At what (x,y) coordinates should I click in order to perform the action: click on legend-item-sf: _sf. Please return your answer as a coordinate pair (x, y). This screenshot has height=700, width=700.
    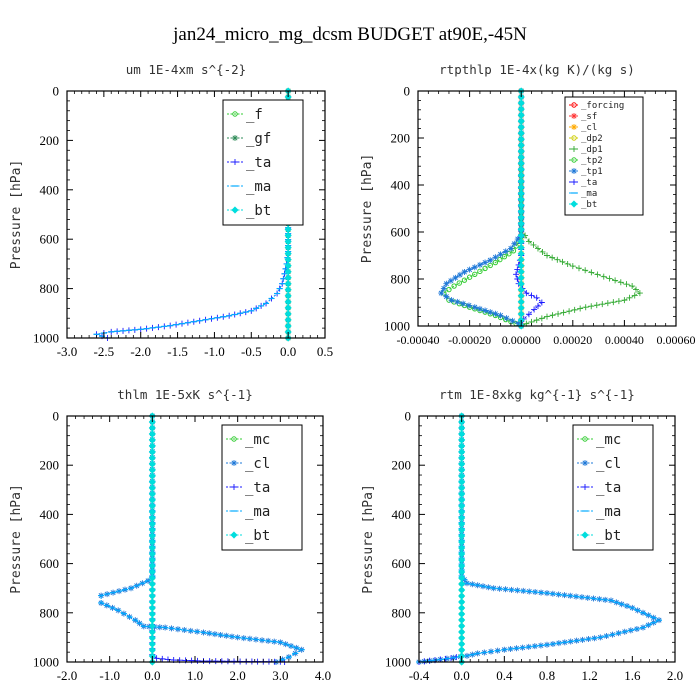
    Looking at the image, I should click on (583, 117).